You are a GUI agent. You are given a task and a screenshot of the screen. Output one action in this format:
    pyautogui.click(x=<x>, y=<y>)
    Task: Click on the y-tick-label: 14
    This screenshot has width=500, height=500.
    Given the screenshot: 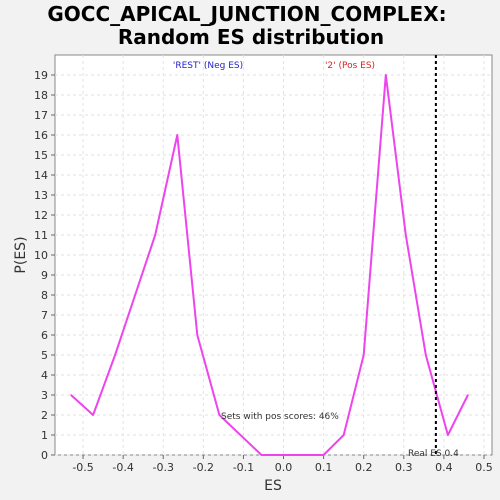 What is the action you would take?
    pyautogui.click(x=41, y=175)
    